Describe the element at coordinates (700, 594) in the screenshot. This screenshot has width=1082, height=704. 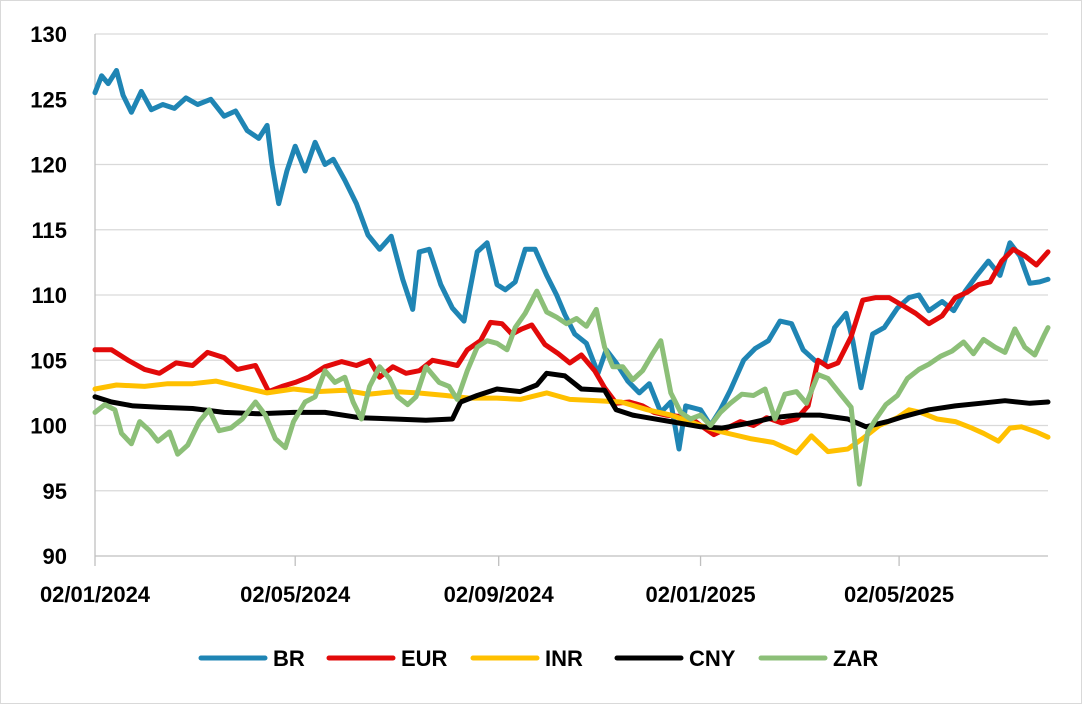
I see `x-tick-label: 02/01/2025` at that location.